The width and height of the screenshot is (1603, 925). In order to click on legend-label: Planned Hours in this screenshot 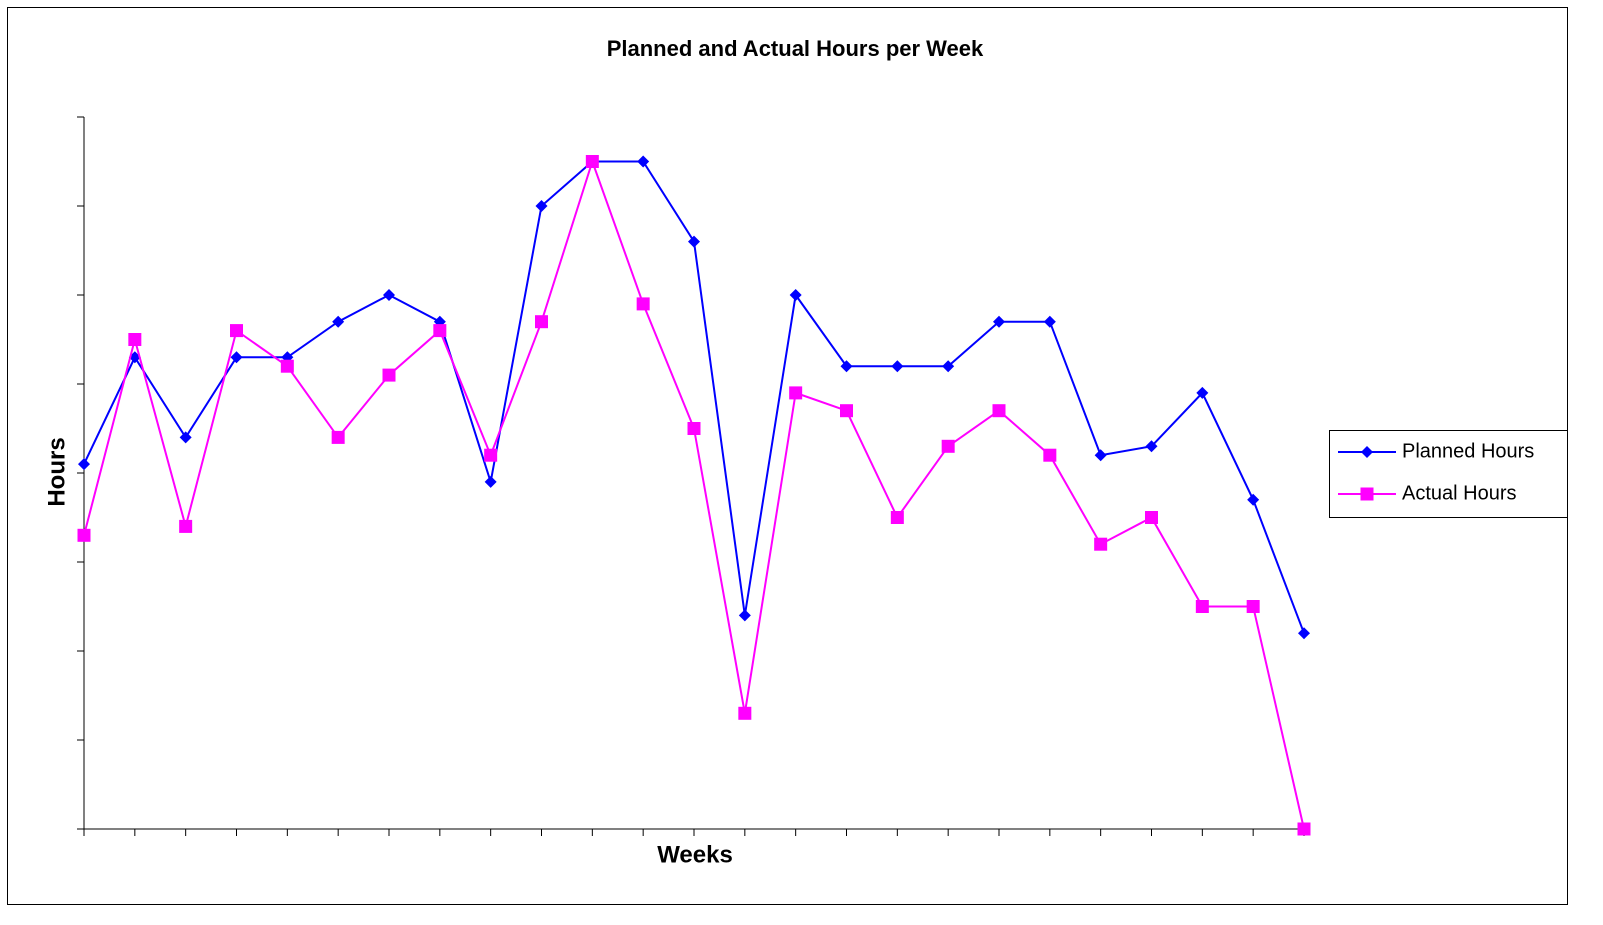, I will do `click(1468, 451)`.